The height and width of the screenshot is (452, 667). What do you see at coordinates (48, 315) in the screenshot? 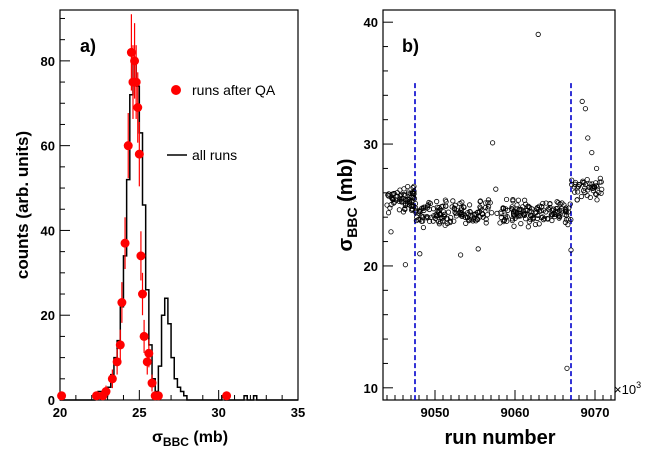
I see `a-ytick-label: 20` at bounding box center [48, 315].